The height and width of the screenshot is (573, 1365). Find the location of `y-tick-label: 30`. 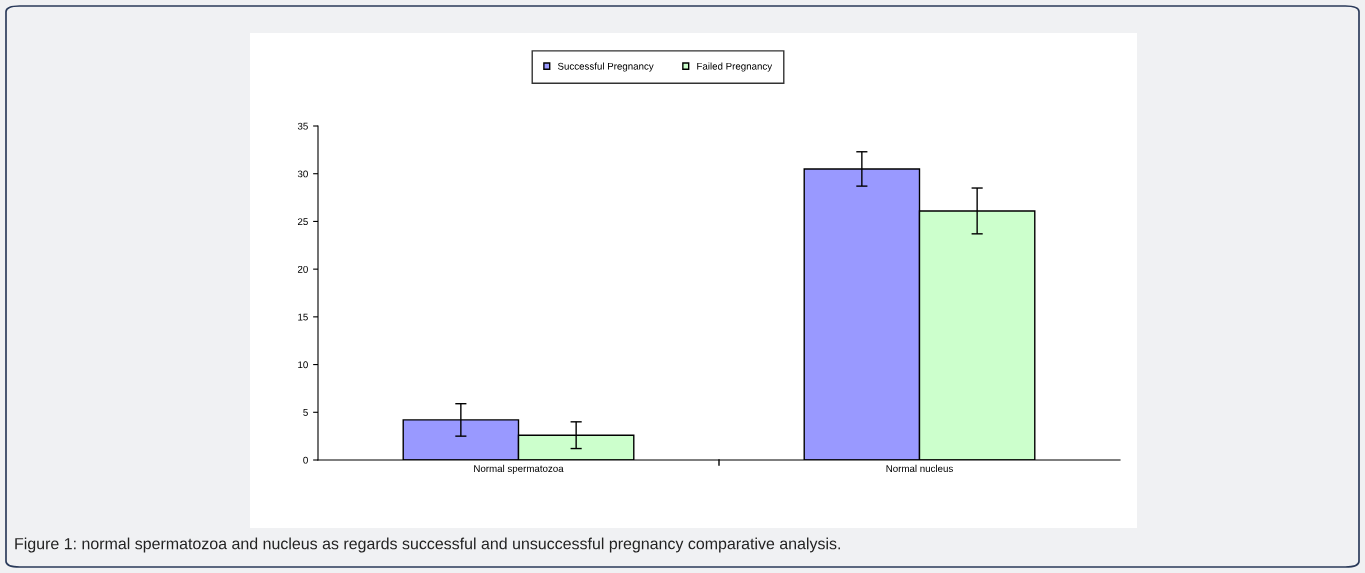

y-tick-label: 30 is located at coordinates (302, 174).